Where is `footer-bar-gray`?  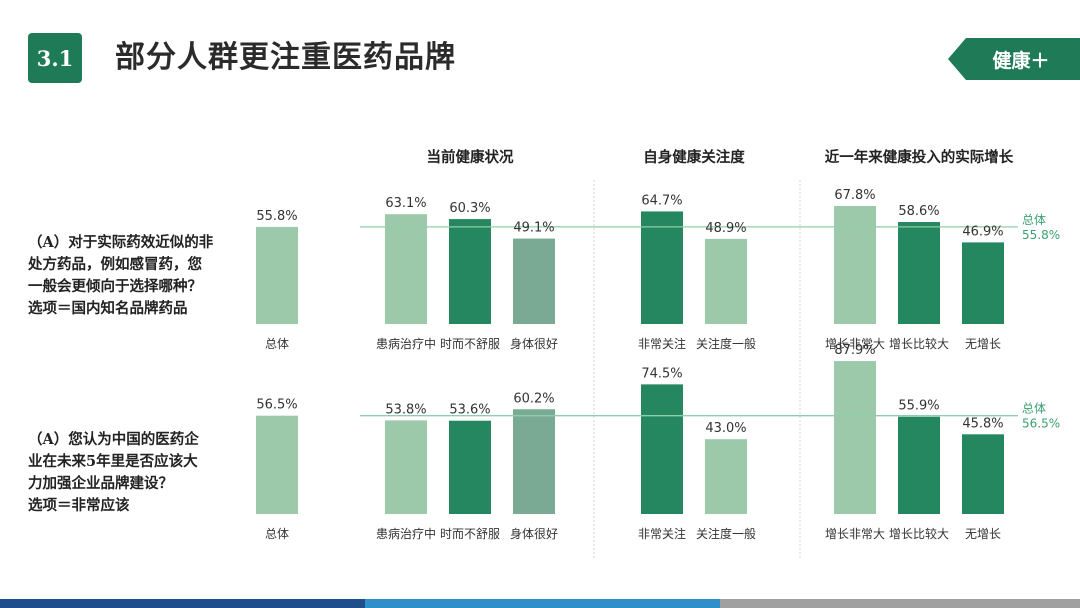
footer-bar-gray is located at coordinates (900, 603).